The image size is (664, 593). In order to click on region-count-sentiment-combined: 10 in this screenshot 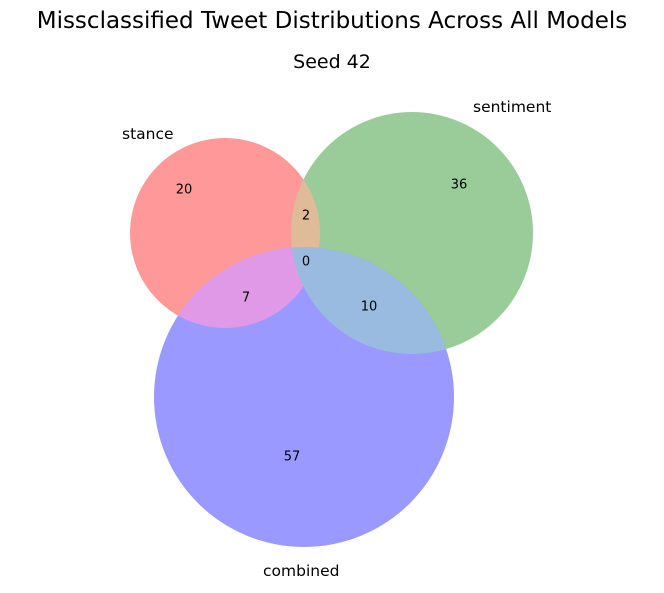, I will do `click(369, 307)`.